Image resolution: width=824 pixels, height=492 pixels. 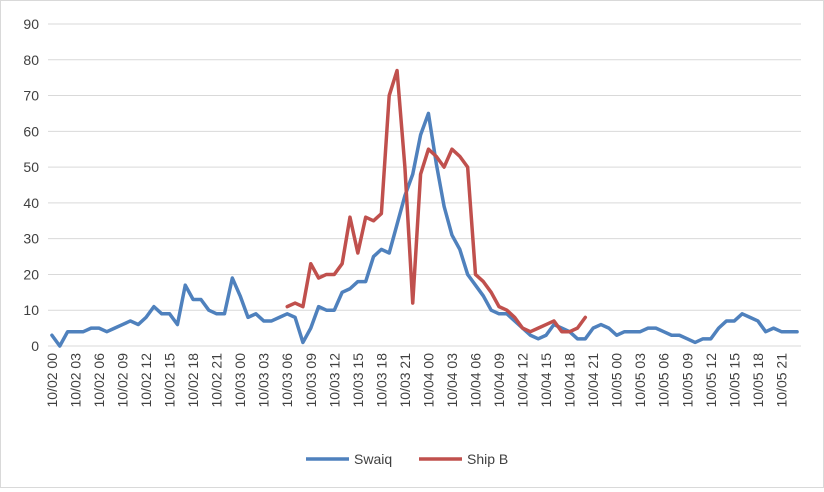 I want to click on x-tick-label: 10/03 18, so click(x=381, y=380).